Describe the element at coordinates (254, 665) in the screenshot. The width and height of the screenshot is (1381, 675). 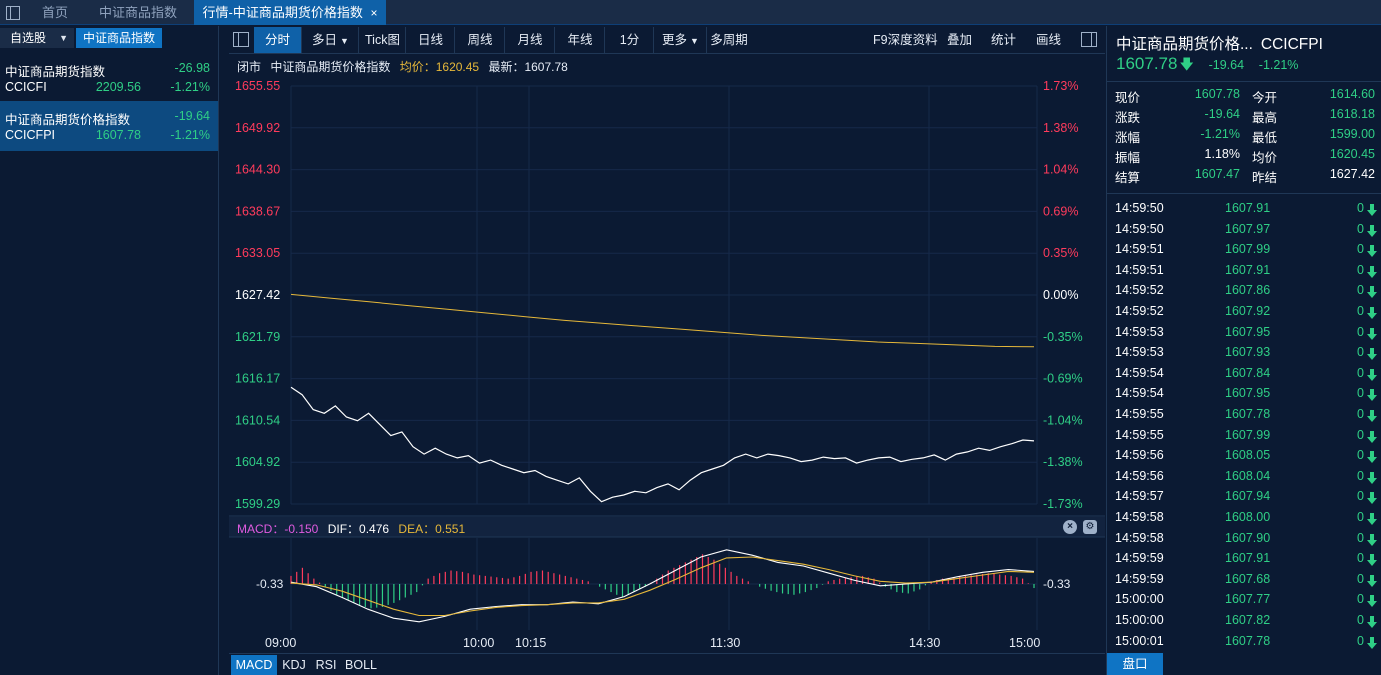
I see `tab-macd: MACD` at that location.